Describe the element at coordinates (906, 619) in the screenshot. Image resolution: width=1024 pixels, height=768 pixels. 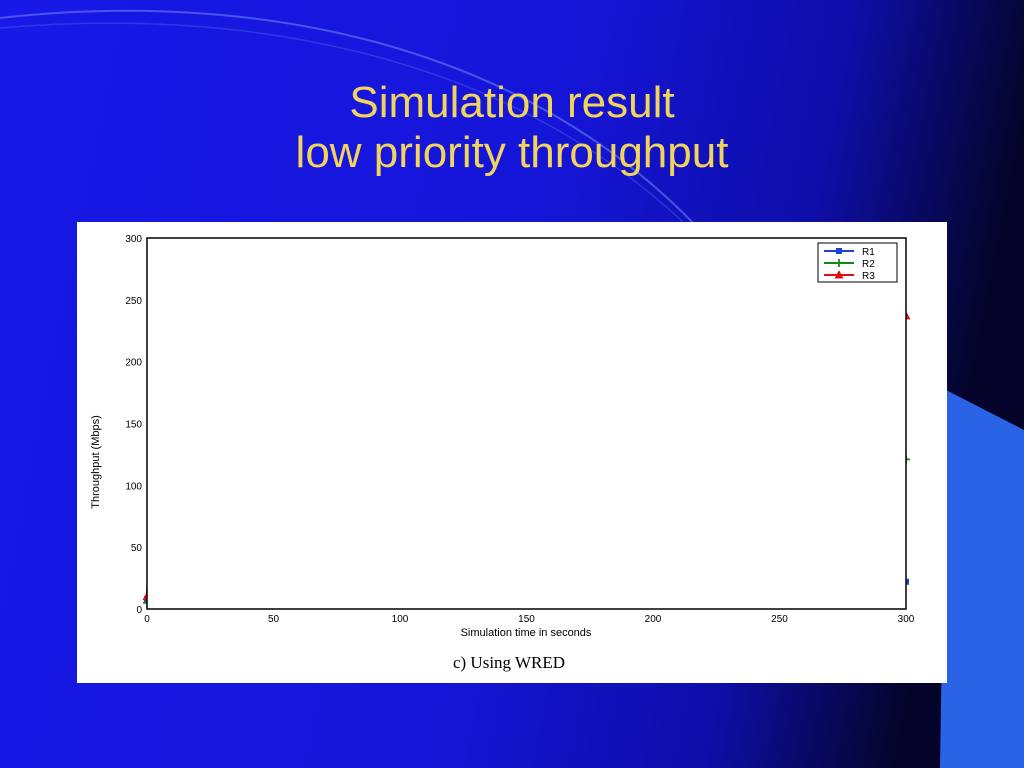
I see `x-tick-label: 300` at that location.